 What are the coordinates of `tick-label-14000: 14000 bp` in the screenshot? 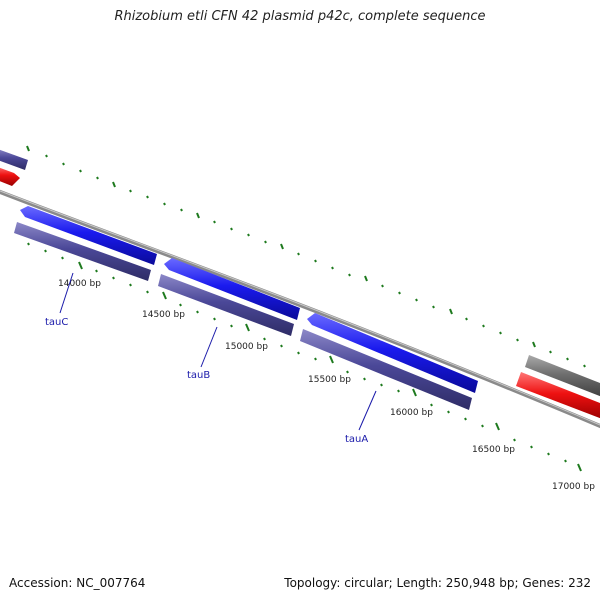 It's located at (79, 284).